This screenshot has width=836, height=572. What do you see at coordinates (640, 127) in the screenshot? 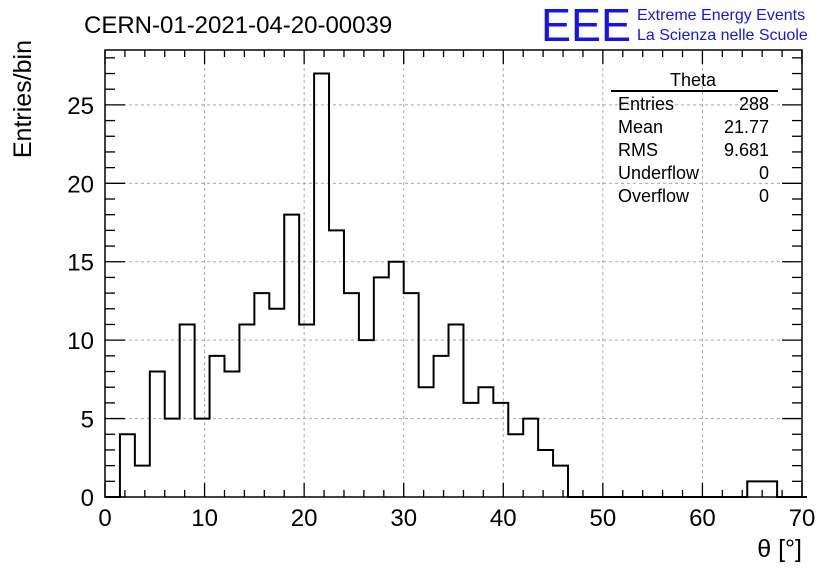
I see `stats-label: Mean` at bounding box center [640, 127].